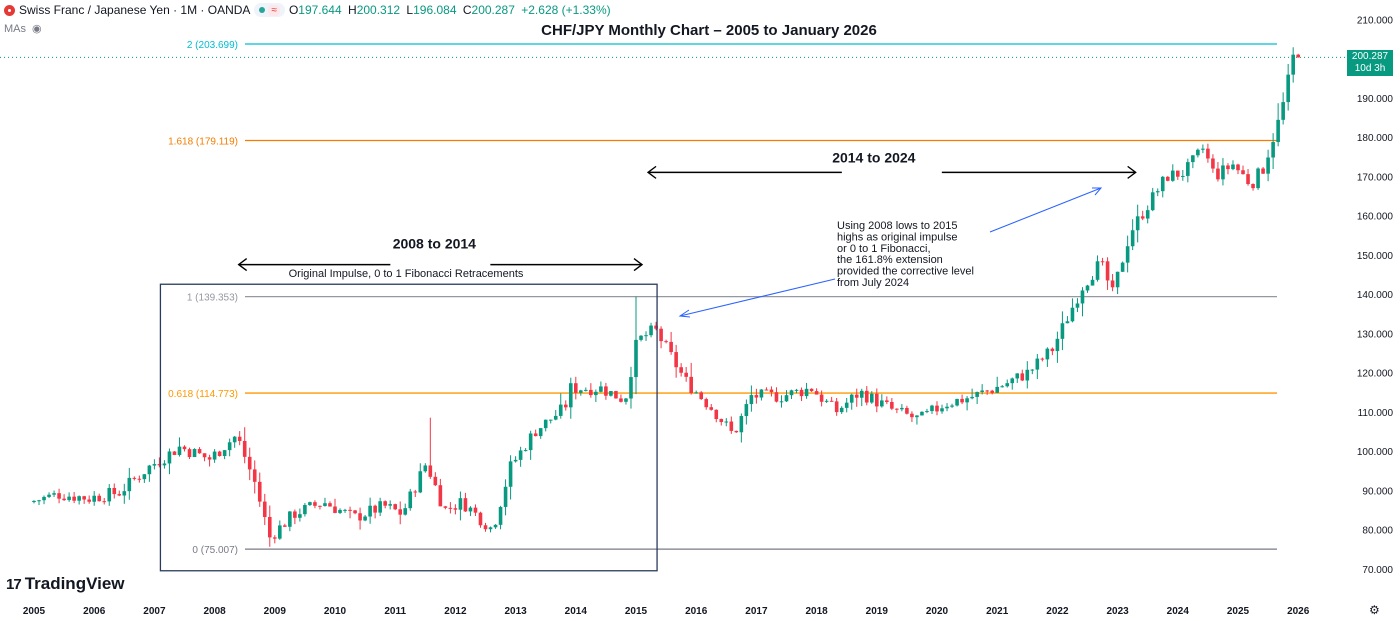 The width and height of the screenshot is (1400, 621). Describe the element at coordinates (1375, 256) in the screenshot. I see `y-tick-6: 150.000` at that location.